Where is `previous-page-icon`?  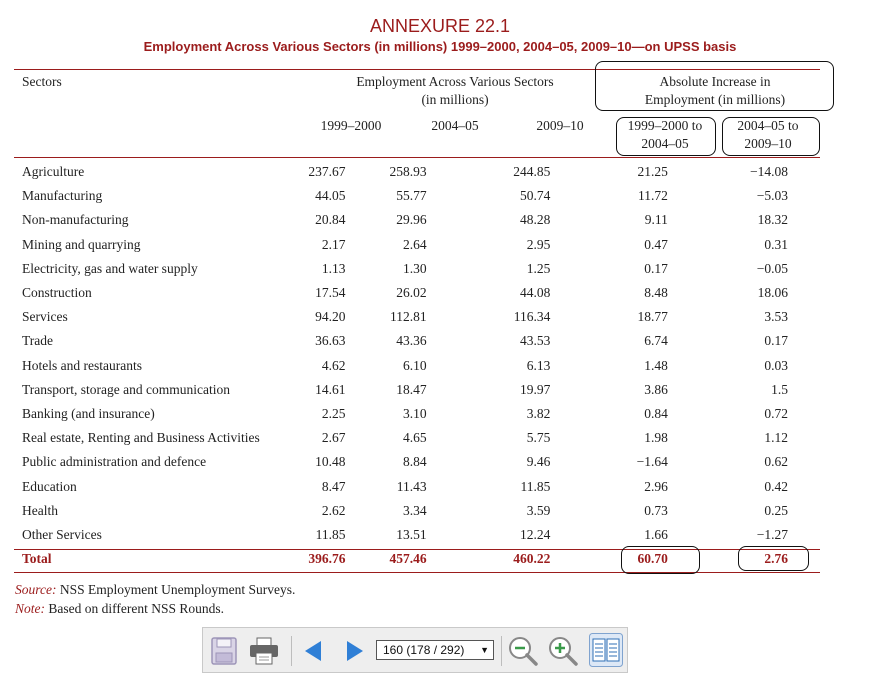
previous-page-icon is located at coordinates (313, 653).